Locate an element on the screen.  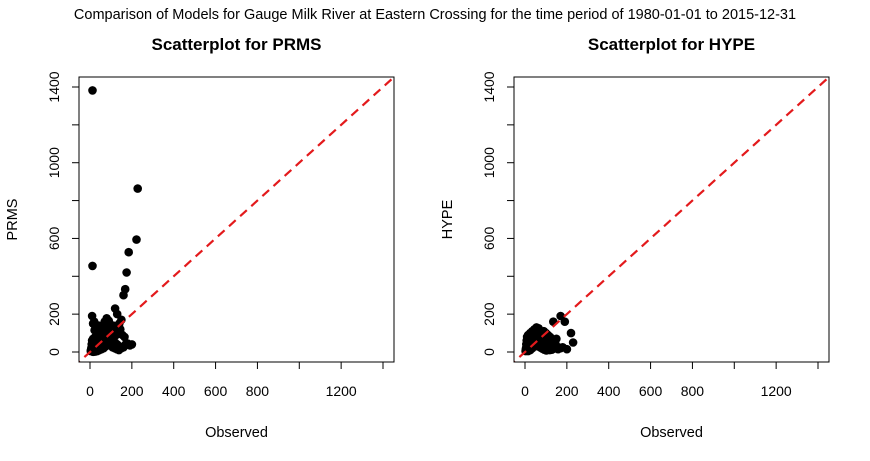
panel-title: Scatterplot for PRMS is located at coordinates (236, 44).